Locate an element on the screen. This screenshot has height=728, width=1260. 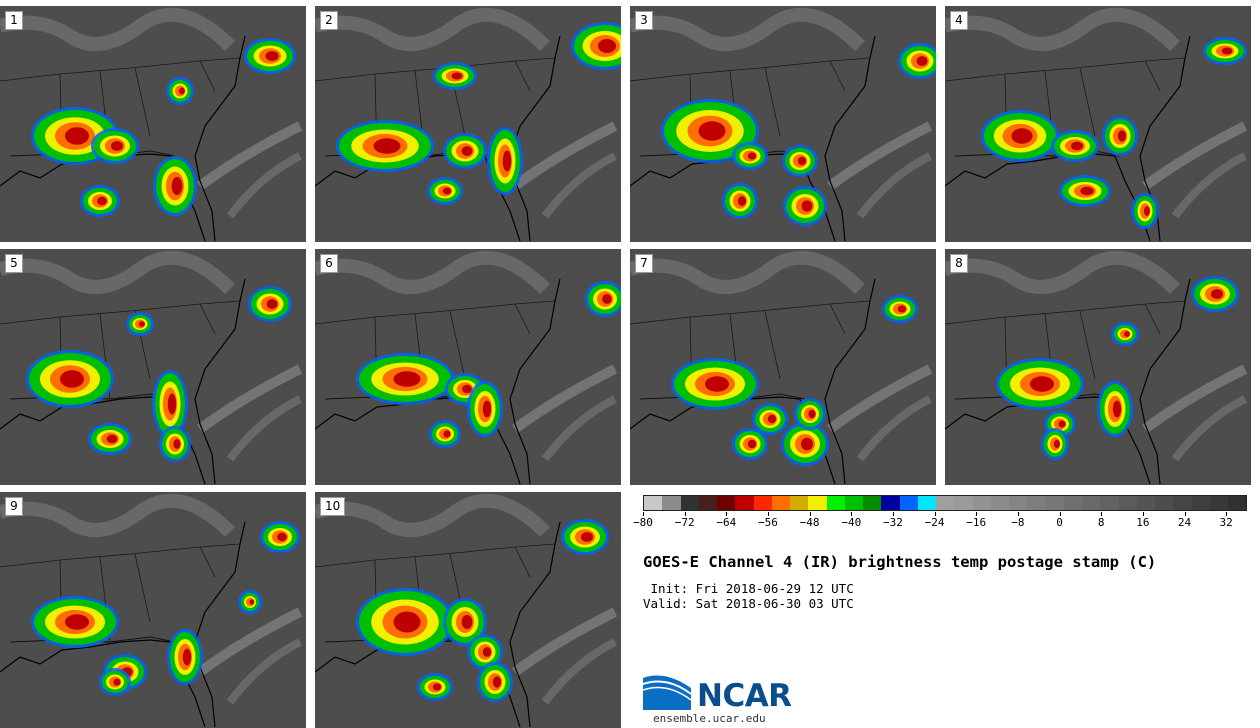
tick-label: 16 is located at coordinates (1143, 522).